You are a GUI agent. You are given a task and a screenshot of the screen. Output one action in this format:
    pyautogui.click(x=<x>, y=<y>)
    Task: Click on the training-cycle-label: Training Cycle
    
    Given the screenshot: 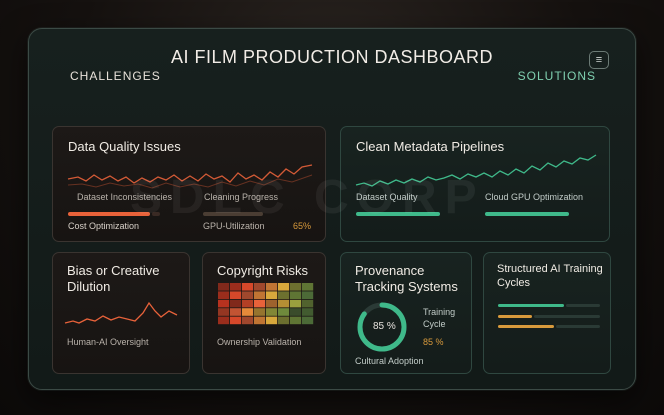 What is the action you would take?
    pyautogui.click(x=439, y=318)
    